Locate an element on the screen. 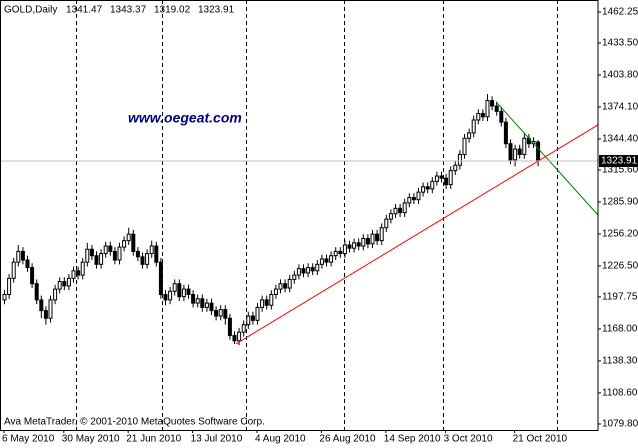 This screenshot has height=448, width=638. y-tick-label: 1285.90 is located at coordinates (620, 202).